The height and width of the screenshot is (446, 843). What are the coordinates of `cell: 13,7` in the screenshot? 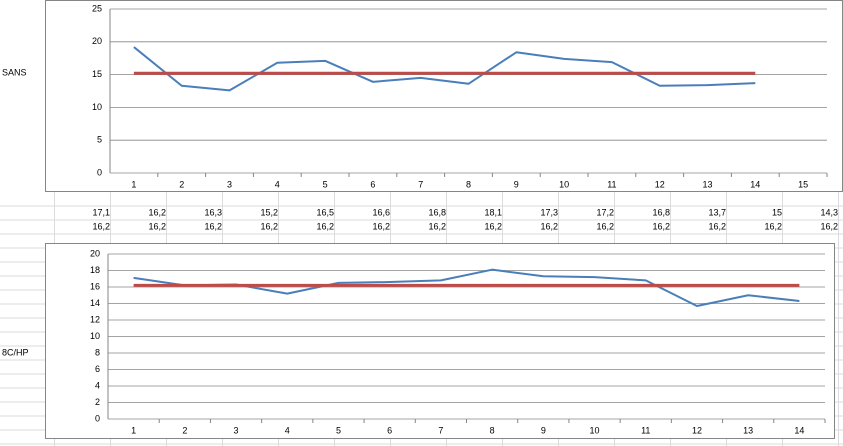 It's located at (717, 212).